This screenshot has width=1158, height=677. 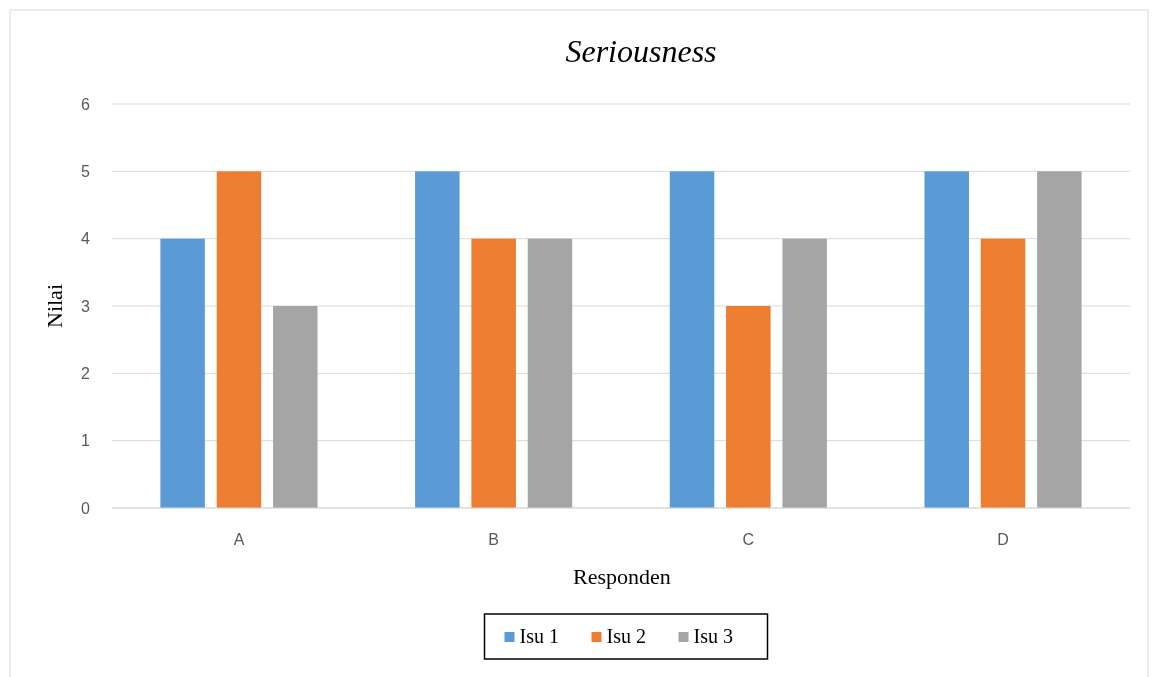 What do you see at coordinates (54, 306) in the screenshot?
I see `y-axis-title: Nilai` at bounding box center [54, 306].